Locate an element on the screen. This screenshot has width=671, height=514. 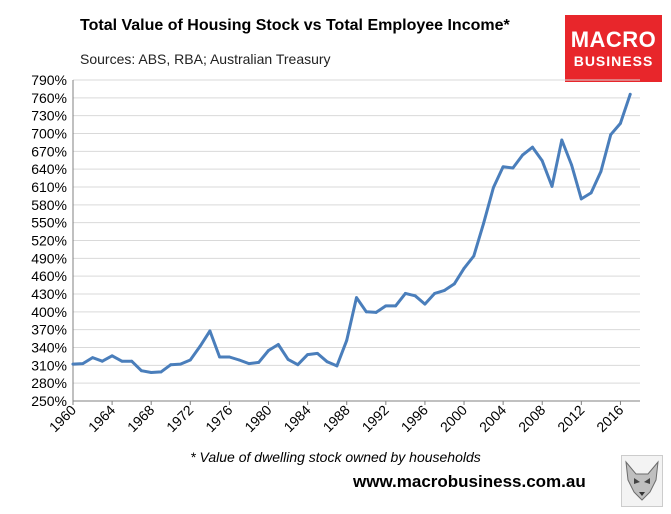
y-tick-label: 730% is located at coordinates (49, 116).